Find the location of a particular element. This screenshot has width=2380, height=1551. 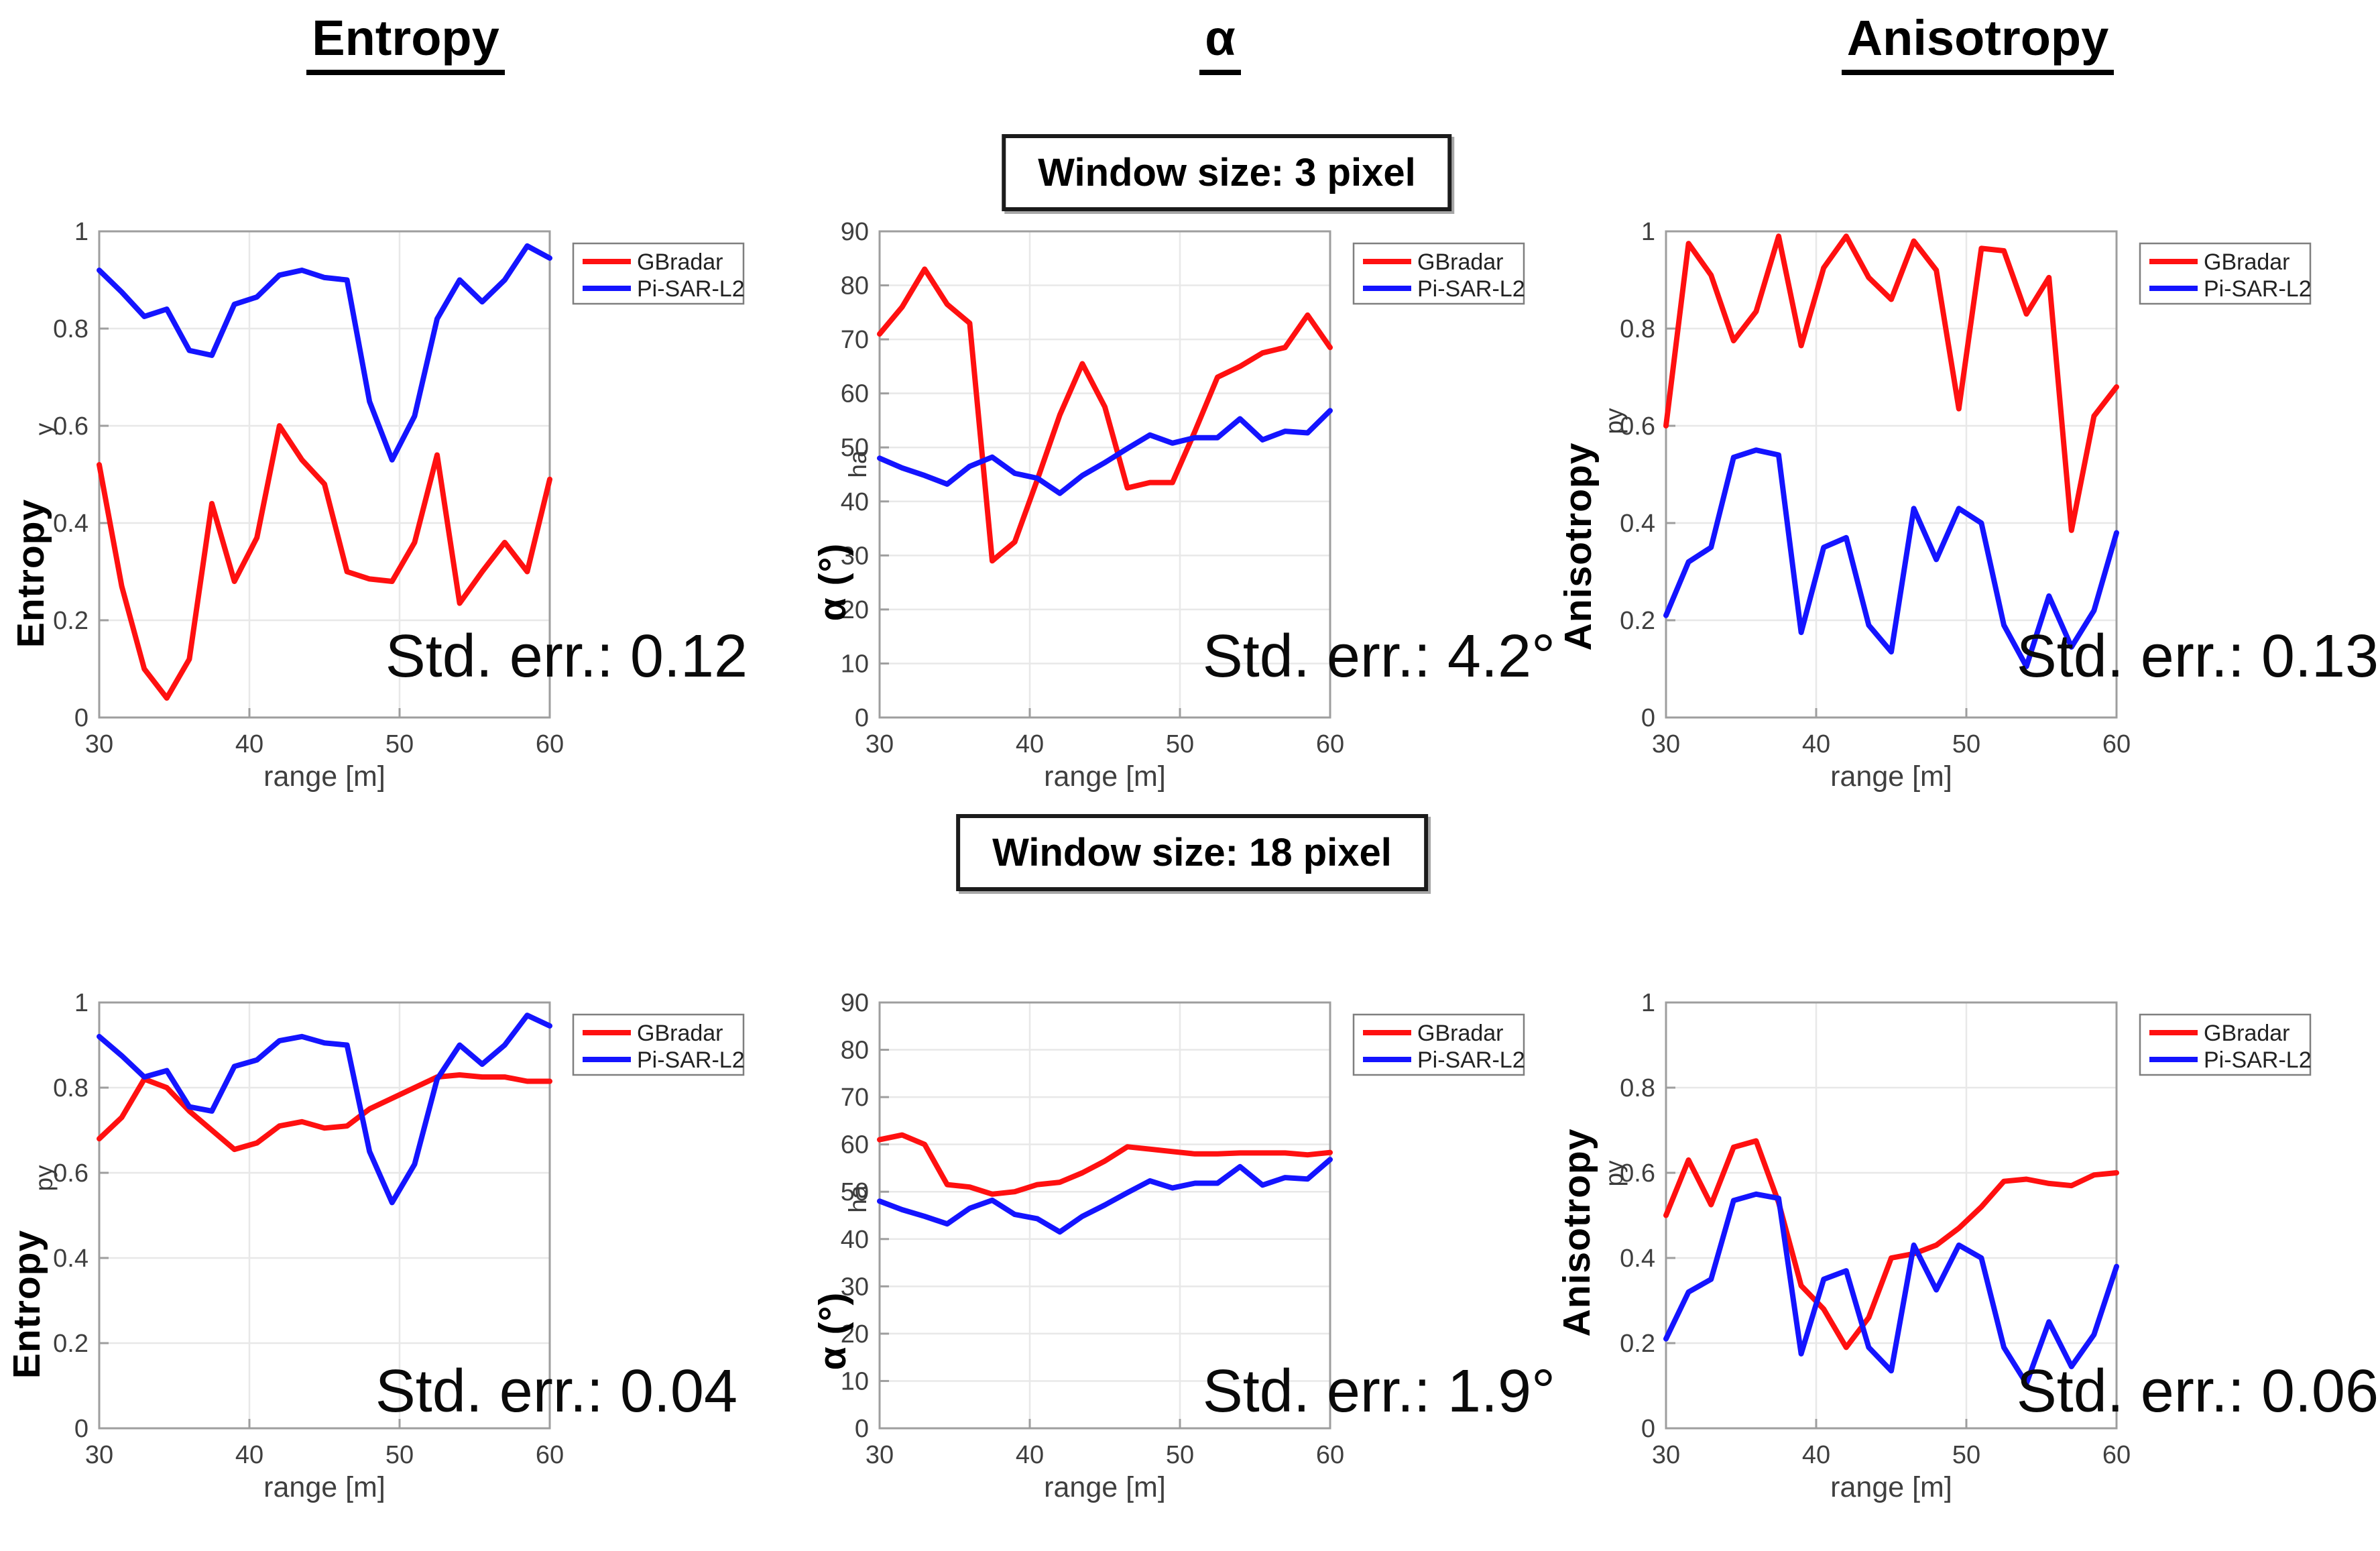

column-title-alpha: α is located at coordinates (1220, 42).